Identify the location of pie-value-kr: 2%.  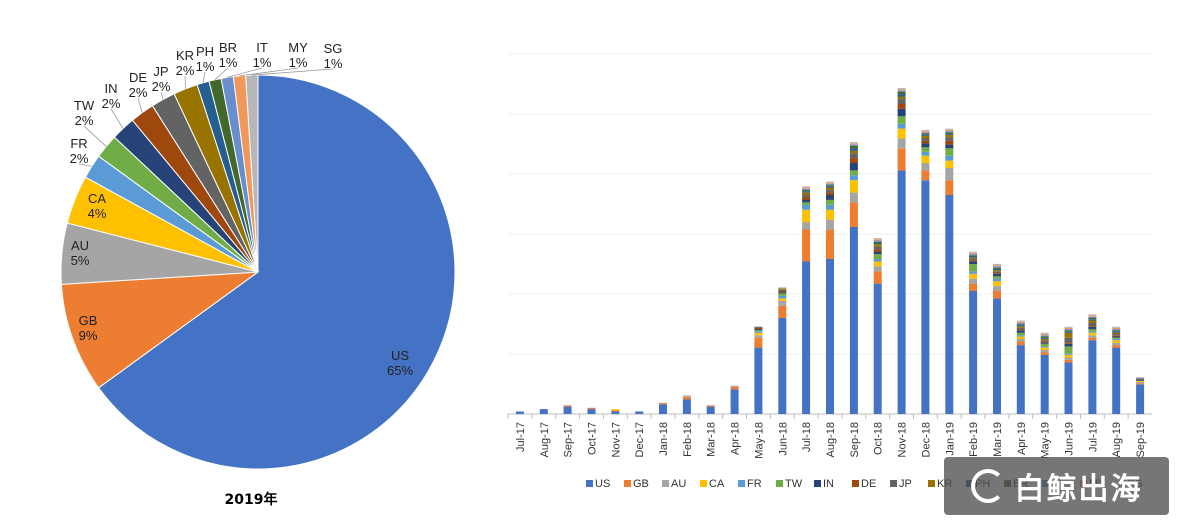
(185, 70).